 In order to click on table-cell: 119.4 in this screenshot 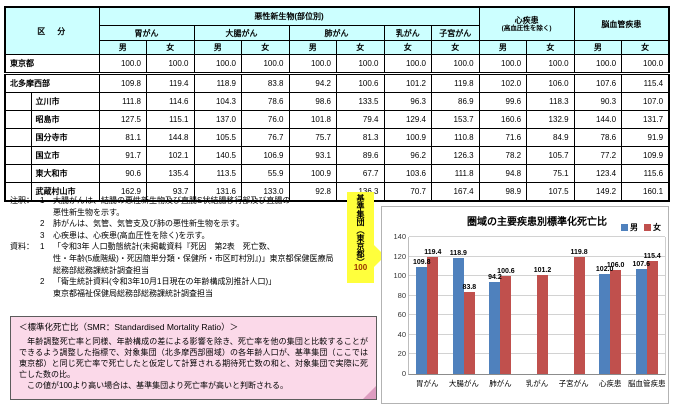, I will do `click(170, 83)`.